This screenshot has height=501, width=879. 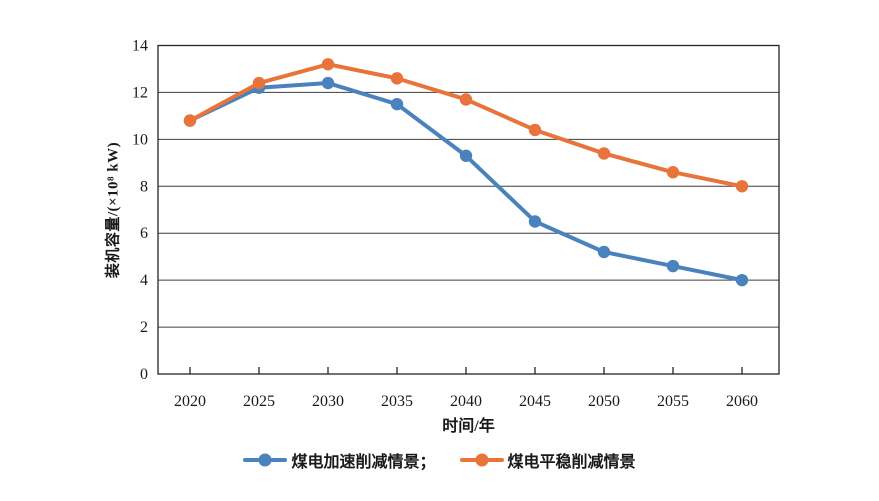 I want to click on x-tick-label: 2040, so click(x=466, y=401).